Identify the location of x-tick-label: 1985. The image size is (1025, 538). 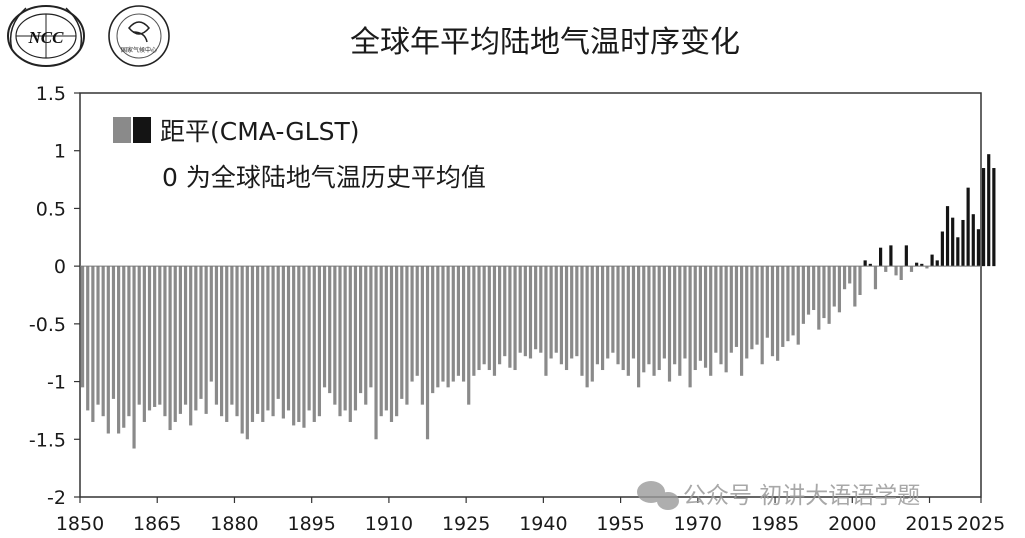
(775, 524).